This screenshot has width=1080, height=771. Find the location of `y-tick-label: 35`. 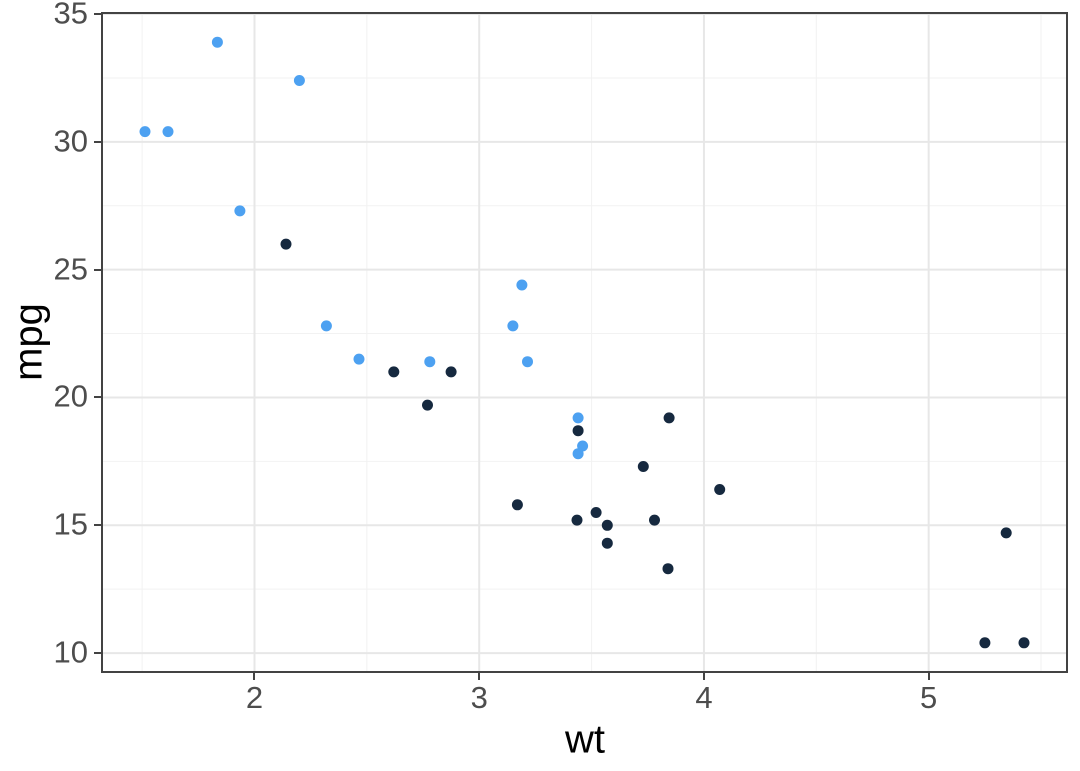

y-tick-label: 35 is located at coordinates (70, 15).